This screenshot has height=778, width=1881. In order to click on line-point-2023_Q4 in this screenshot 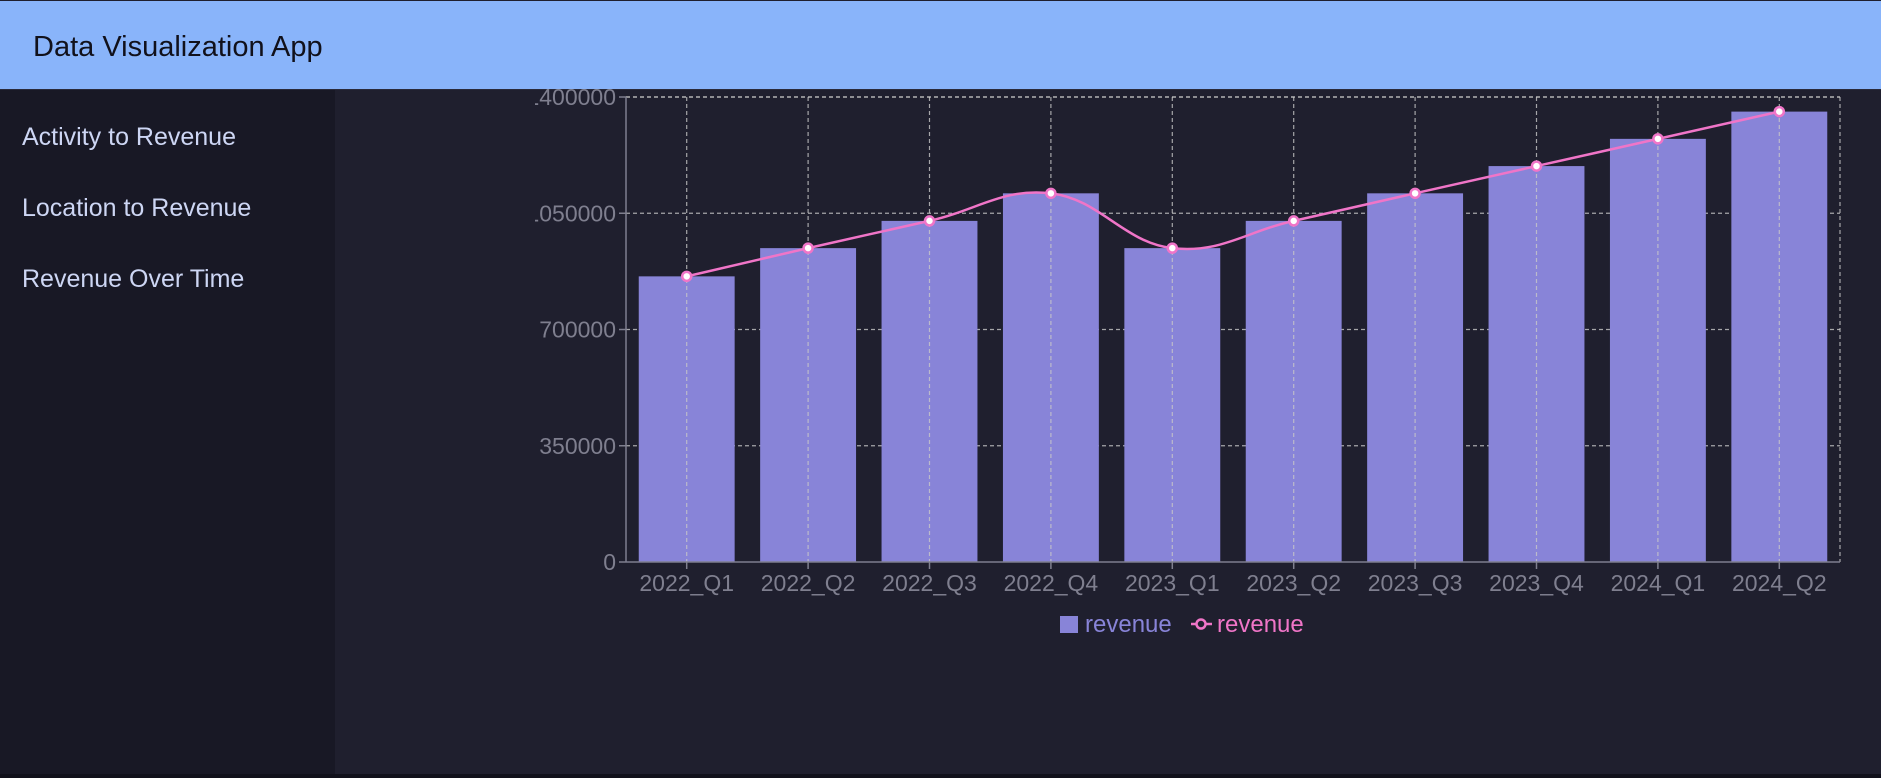, I will do `click(1536, 166)`.